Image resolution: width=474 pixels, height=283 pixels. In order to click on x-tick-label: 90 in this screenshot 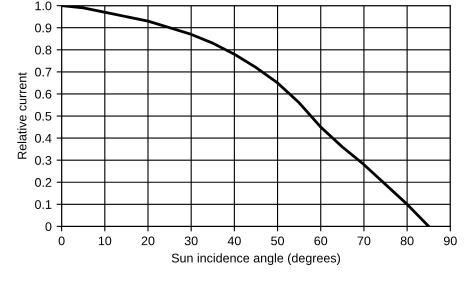, I will do `click(450, 241)`.